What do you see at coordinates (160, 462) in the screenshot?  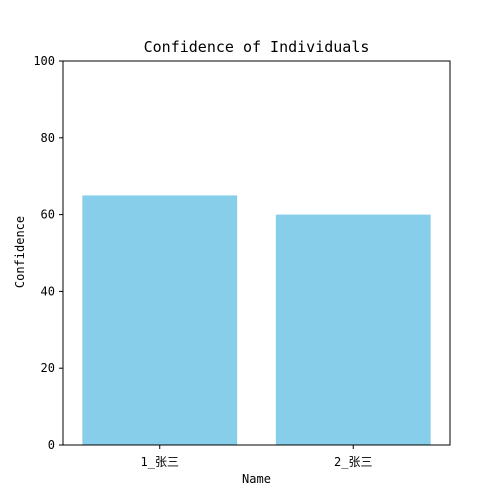 I see `x-tick-label: 1_张三` at bounding box center [160, 462].